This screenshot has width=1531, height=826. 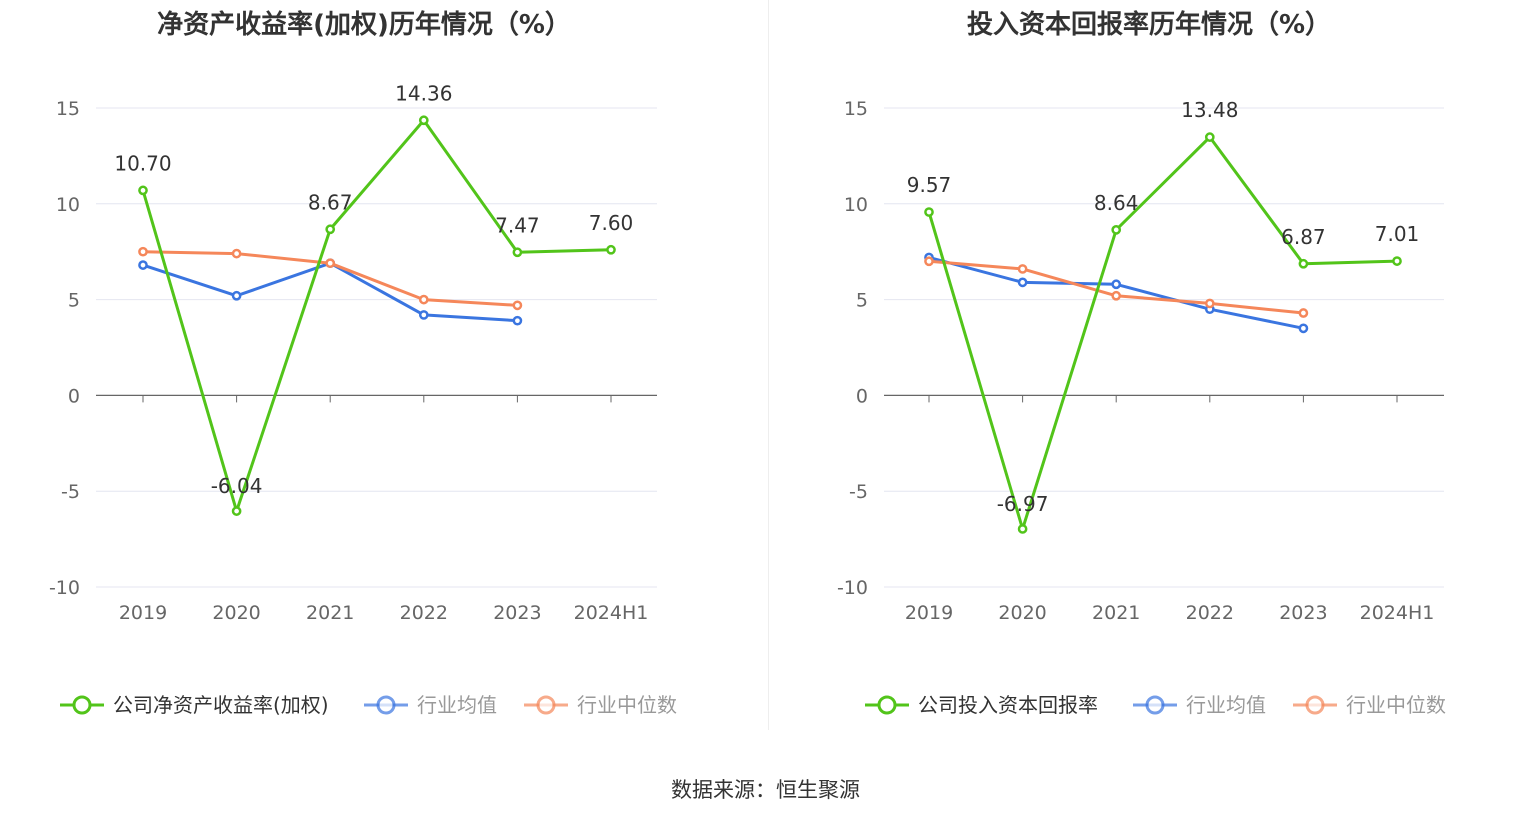 I want to click on roic-legend-avg: 行业均值, so click(x=1199, y=705).